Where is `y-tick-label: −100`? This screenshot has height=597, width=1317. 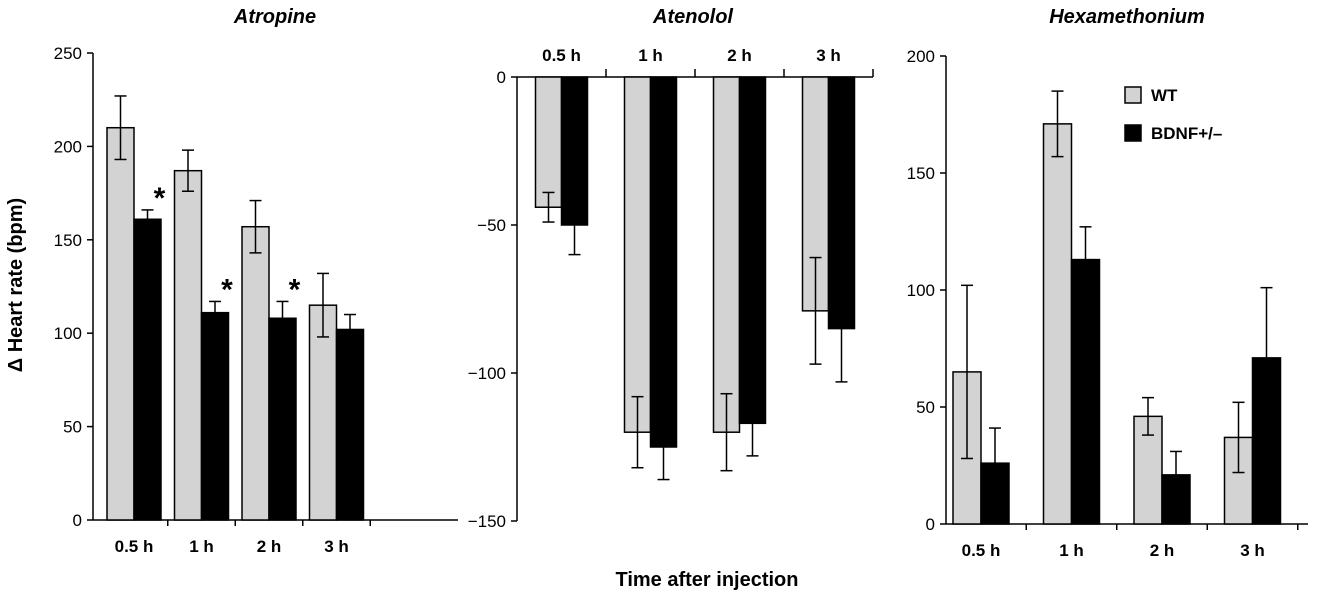 y-tick-label: −100 is located at coordinates (487, 373).